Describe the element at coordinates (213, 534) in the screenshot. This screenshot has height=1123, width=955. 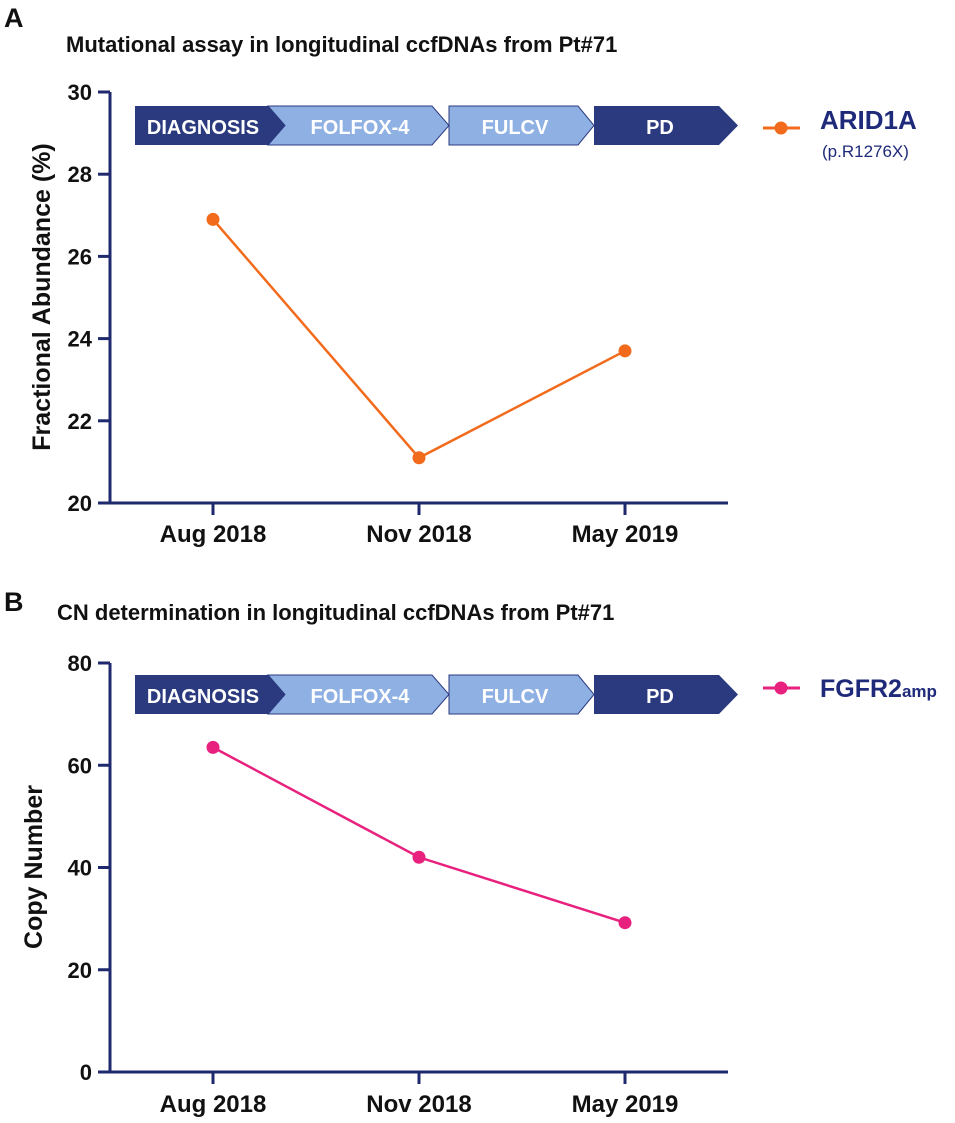
I see `panel-a-x-tick-label: Aug 2018` at that location.